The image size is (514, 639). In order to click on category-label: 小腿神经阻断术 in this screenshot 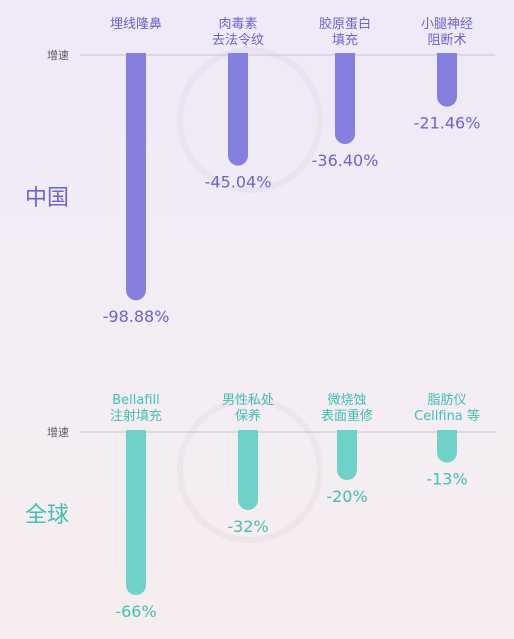, I will do `click(447, 32)`.